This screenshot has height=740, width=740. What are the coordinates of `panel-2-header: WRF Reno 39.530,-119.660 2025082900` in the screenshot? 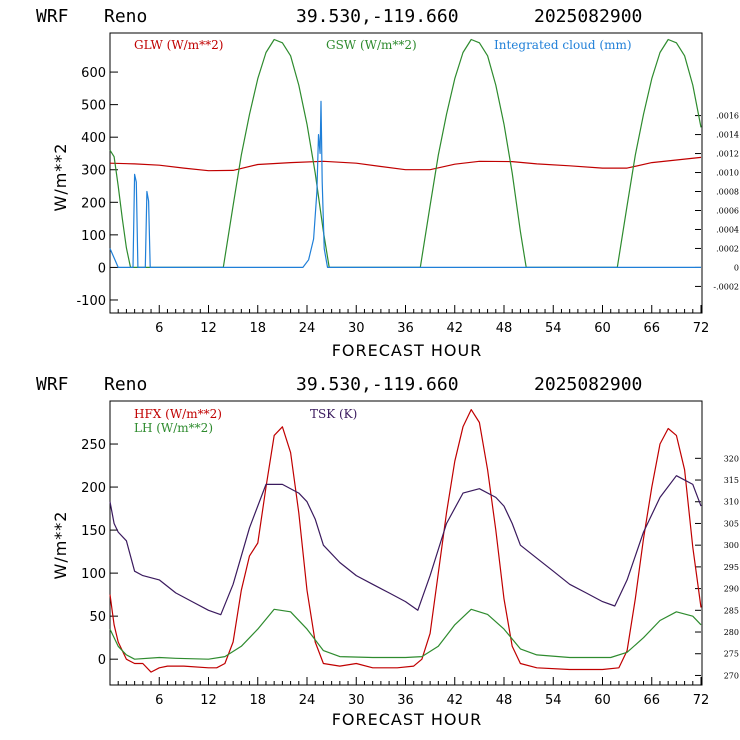 It's located at (339, 384).